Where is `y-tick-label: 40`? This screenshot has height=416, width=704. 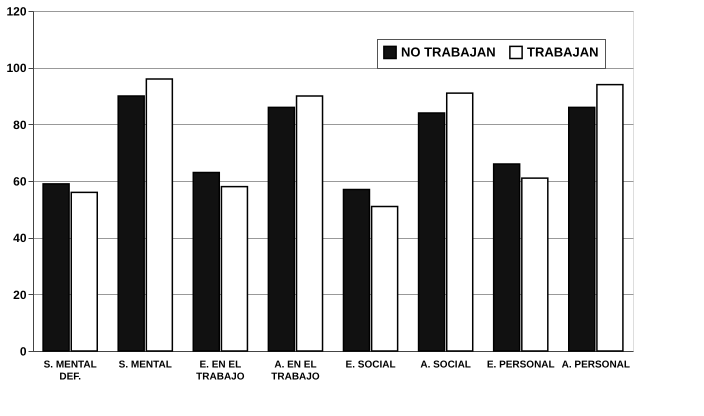
y-tick-label: 40 is located at coordinates (20, 238).